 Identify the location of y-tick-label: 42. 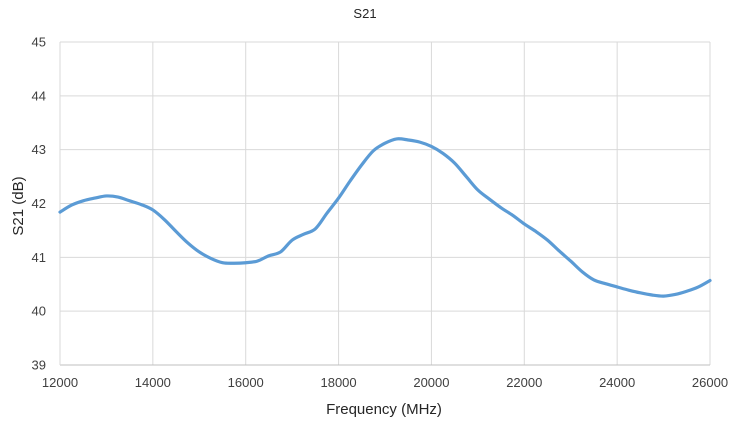
(39, 203).